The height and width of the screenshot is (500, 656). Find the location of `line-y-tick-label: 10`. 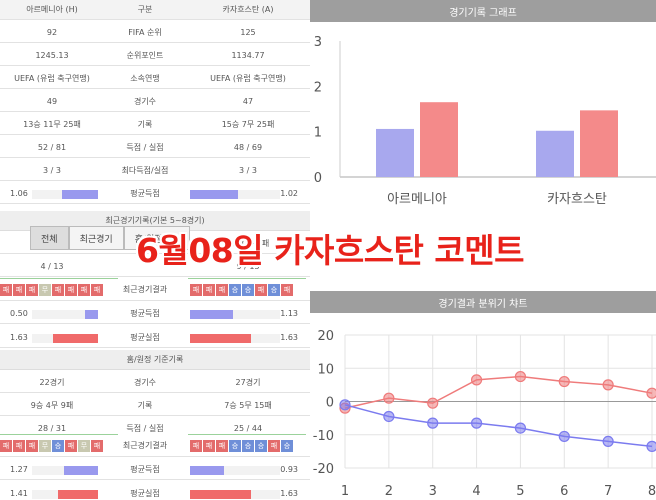

line-y-tick-label: 10 is located at coordinates (325, 369).